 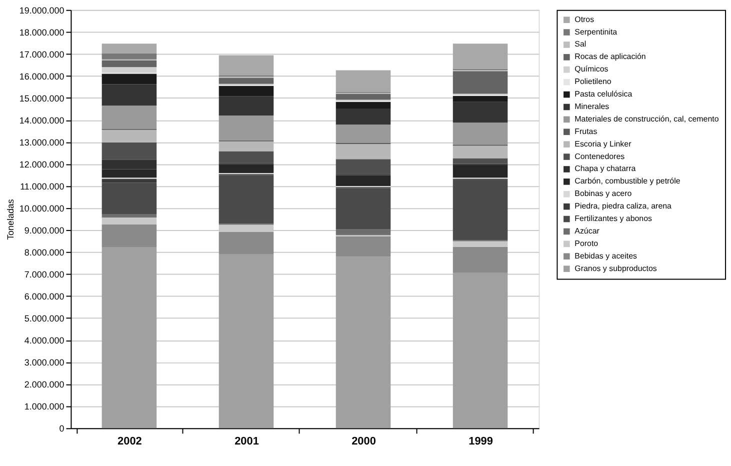 What do you see at coordinates (613, 219) in the screenshot?
I see `legend-label: Fertilizantes y abonos` at bounding box center [613, 219].